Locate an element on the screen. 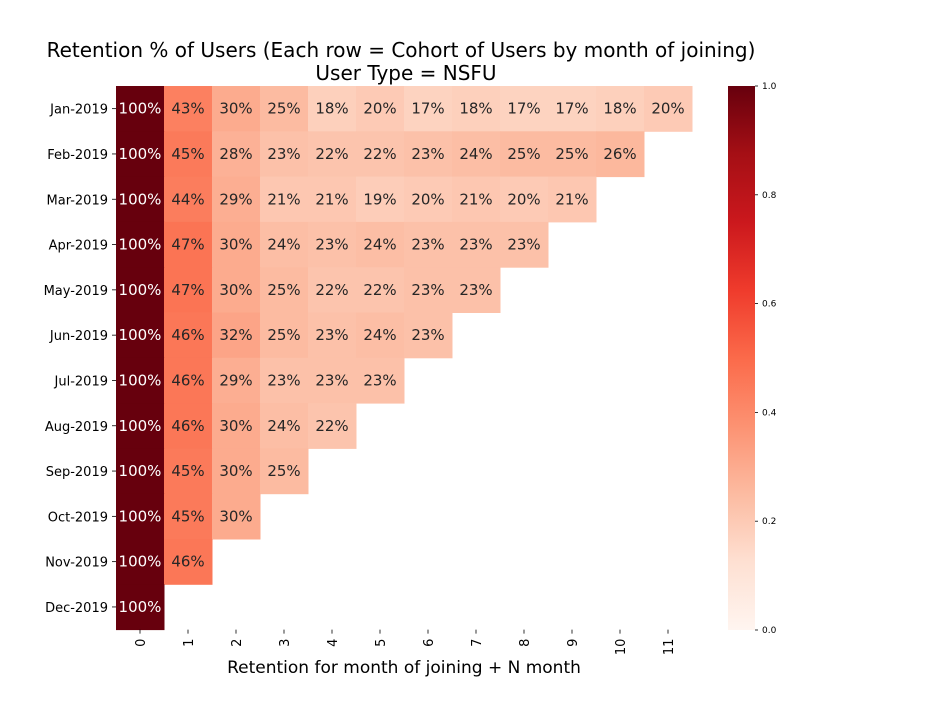 This screenshot has height=720, width=928. cell-value-label: 32% is located at coordinates (235, 335).